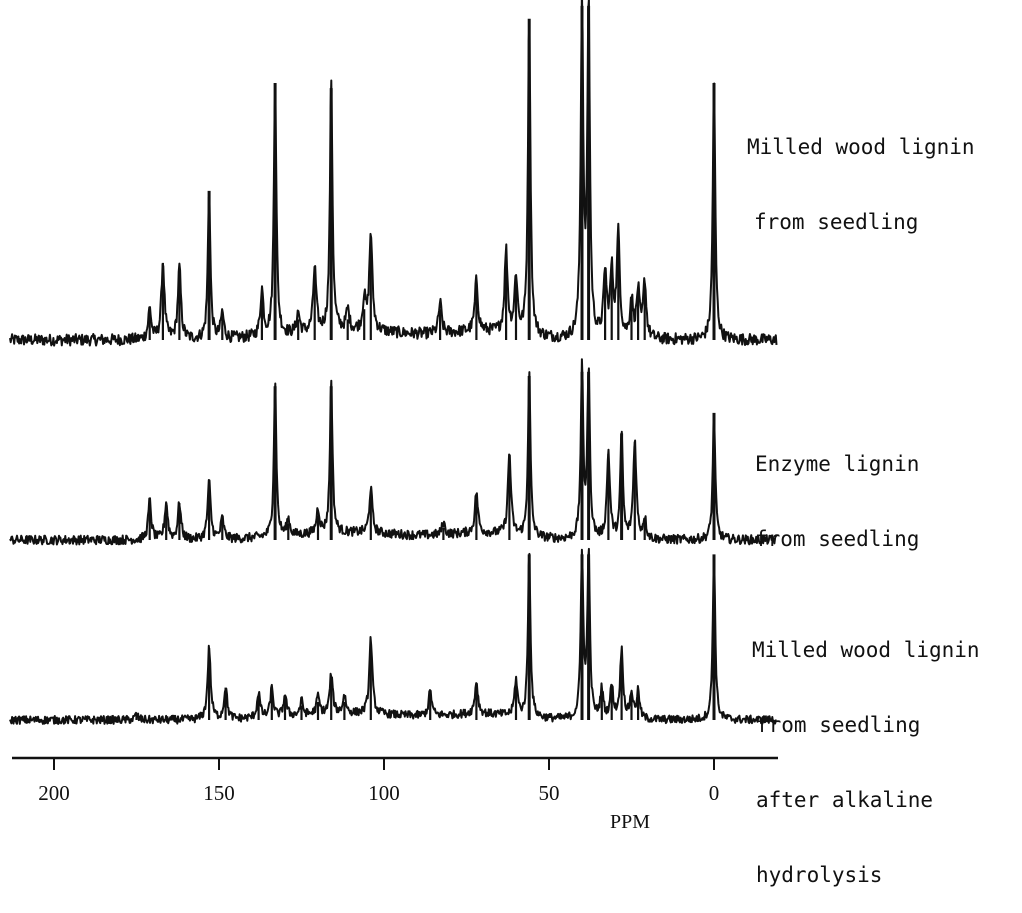 Image resolution: width=1022 pixels, height=913 pixels. I want to click on label-line: Enzyme lignin, so click(837, 464).